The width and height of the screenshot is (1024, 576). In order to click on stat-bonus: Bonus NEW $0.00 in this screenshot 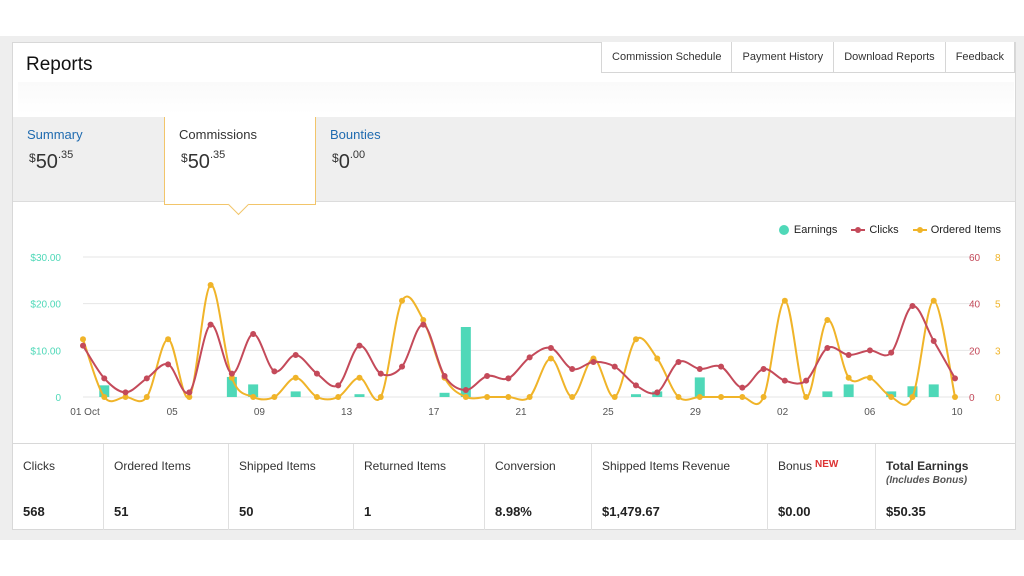, I will do `click(822, 487)`.